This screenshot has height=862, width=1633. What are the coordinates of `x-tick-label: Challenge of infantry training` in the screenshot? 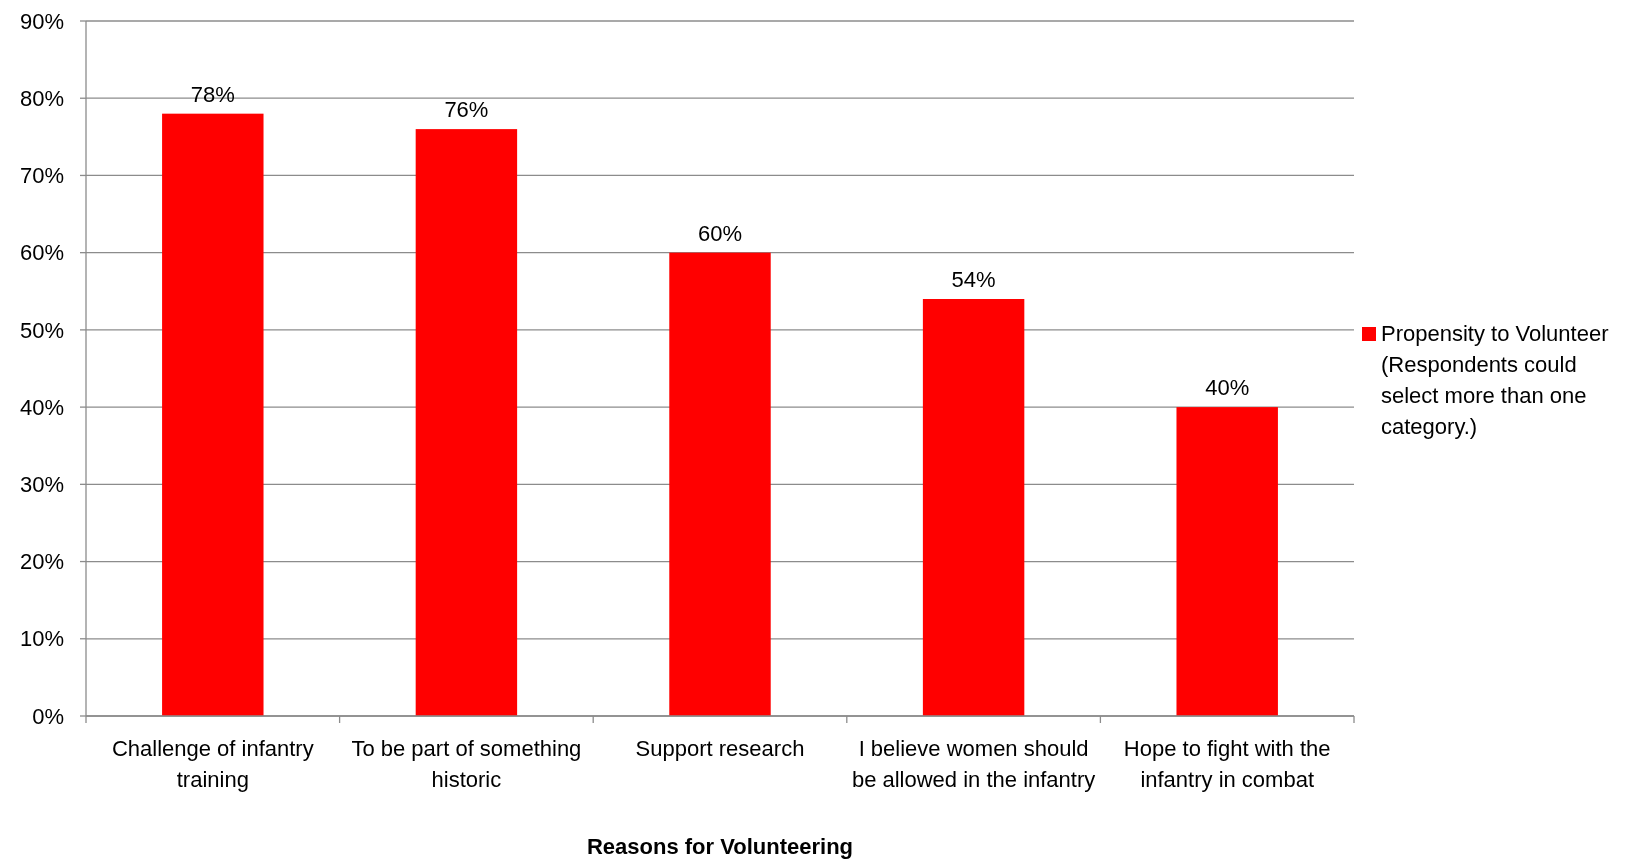 It's located at (212, 764).